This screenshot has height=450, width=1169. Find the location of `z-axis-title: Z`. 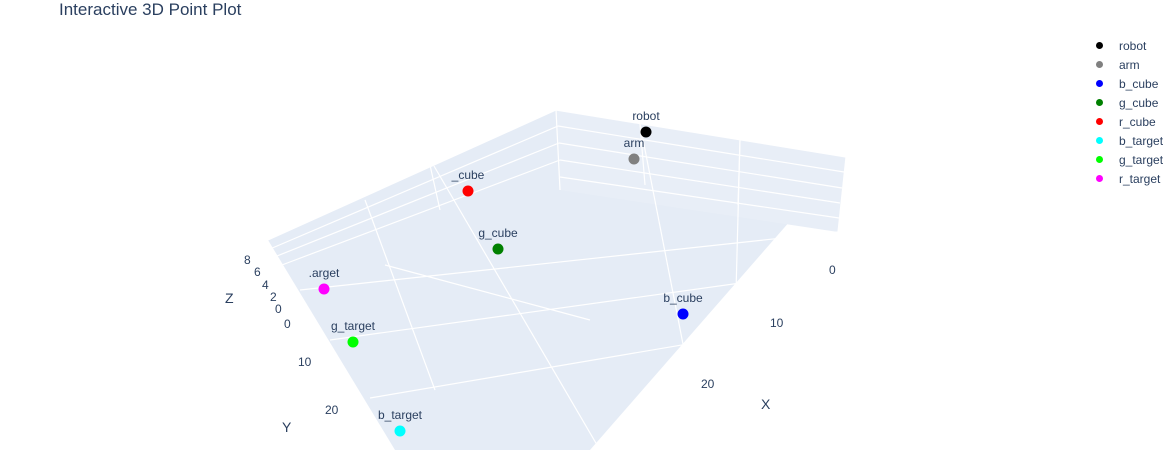

z-axis-title: Z is located at coordinates (229, 298).